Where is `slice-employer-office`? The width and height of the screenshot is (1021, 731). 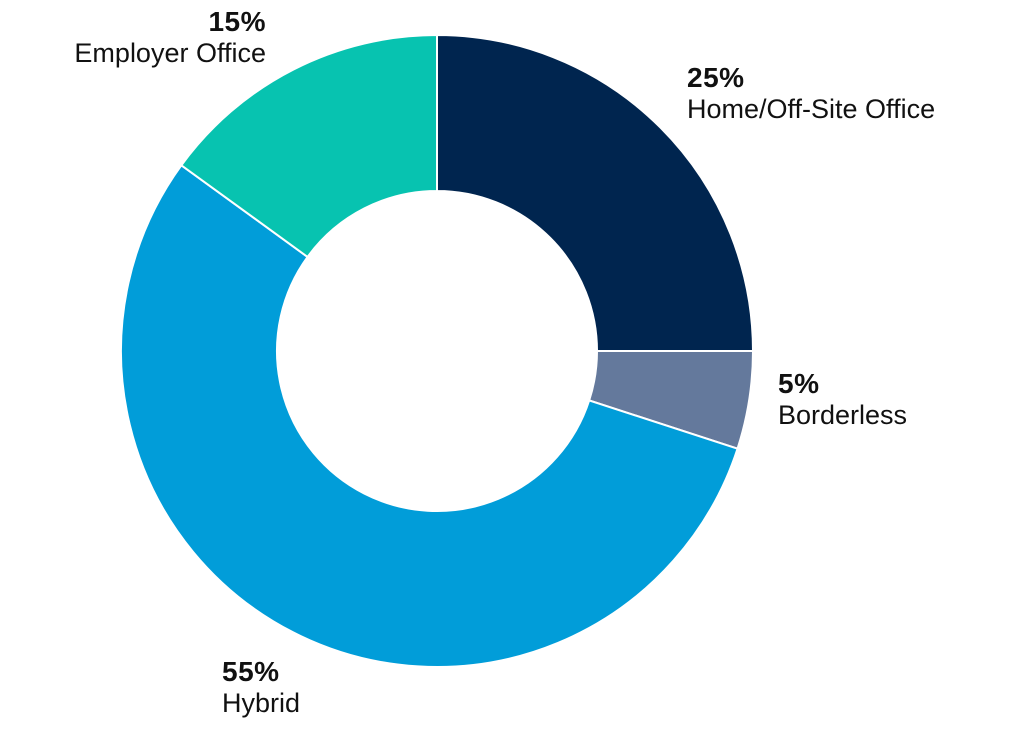
slice-employer-office is located at coordinates (308, 146).